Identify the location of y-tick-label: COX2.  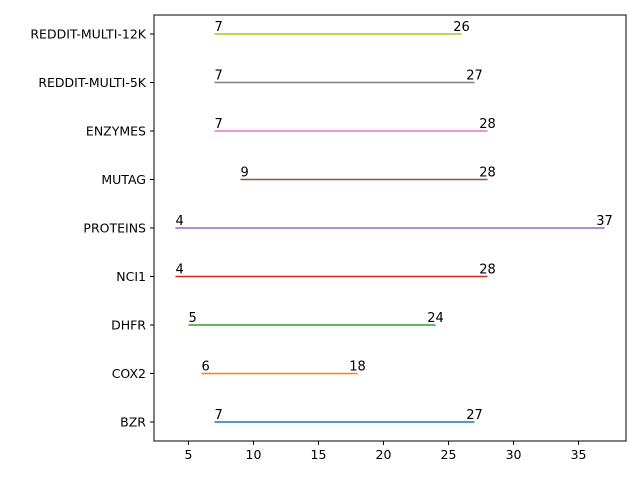
(129, 373).